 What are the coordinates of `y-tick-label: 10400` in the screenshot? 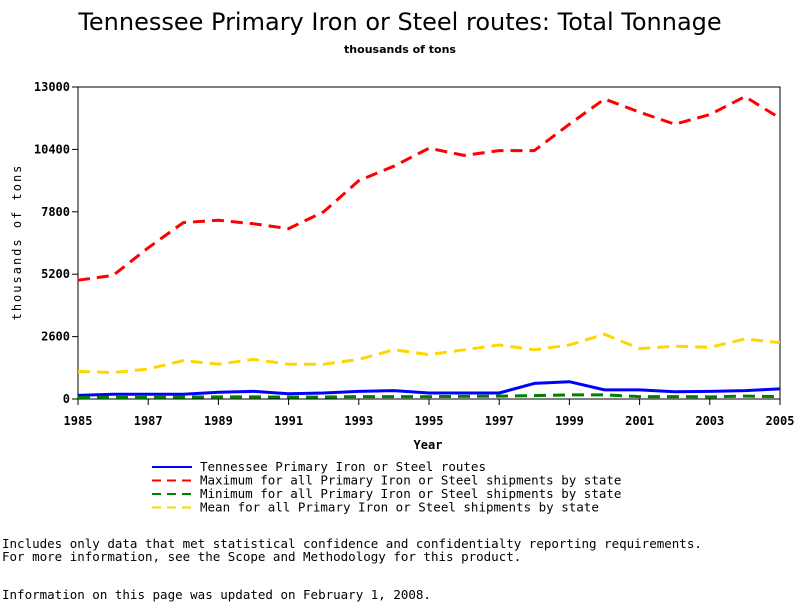 It's located at (52, 149).